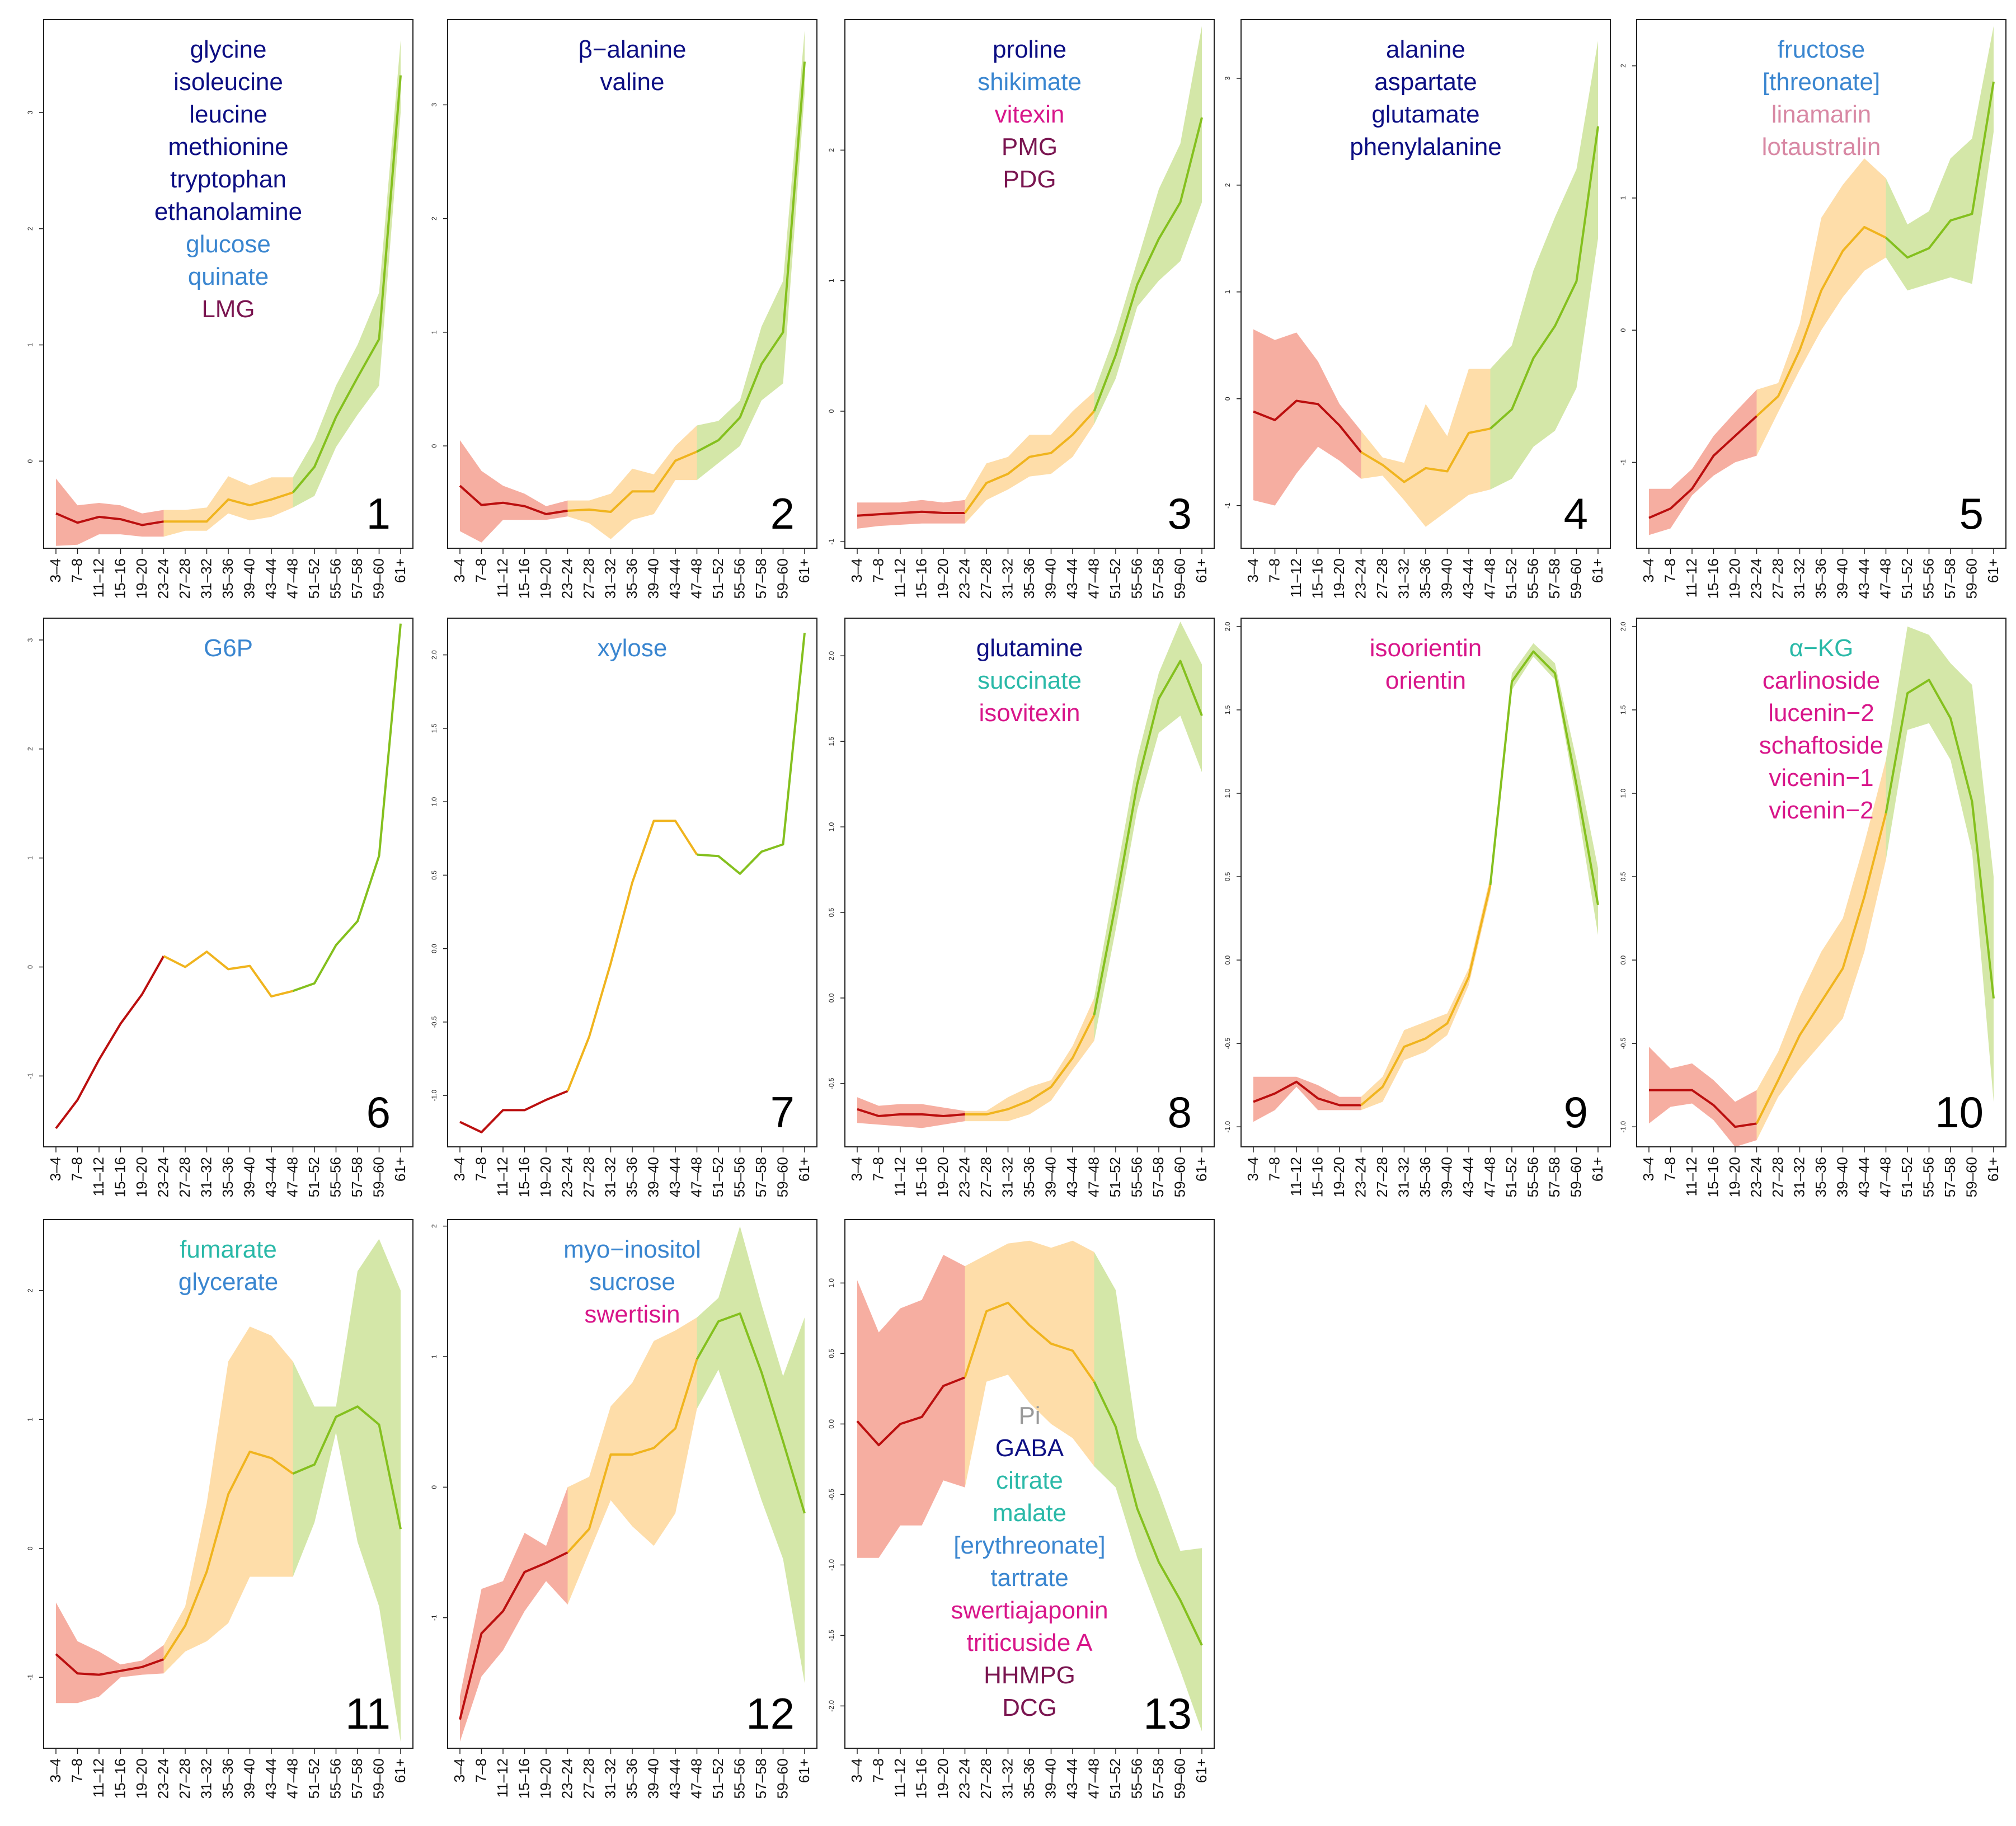 The width and height of the screenshot is (2016, 1826). What do you see at coordinates (1648, 1169) in the screenshot?
I see `x-tick-label: 3–4` at bounding box center [1648, 1169].